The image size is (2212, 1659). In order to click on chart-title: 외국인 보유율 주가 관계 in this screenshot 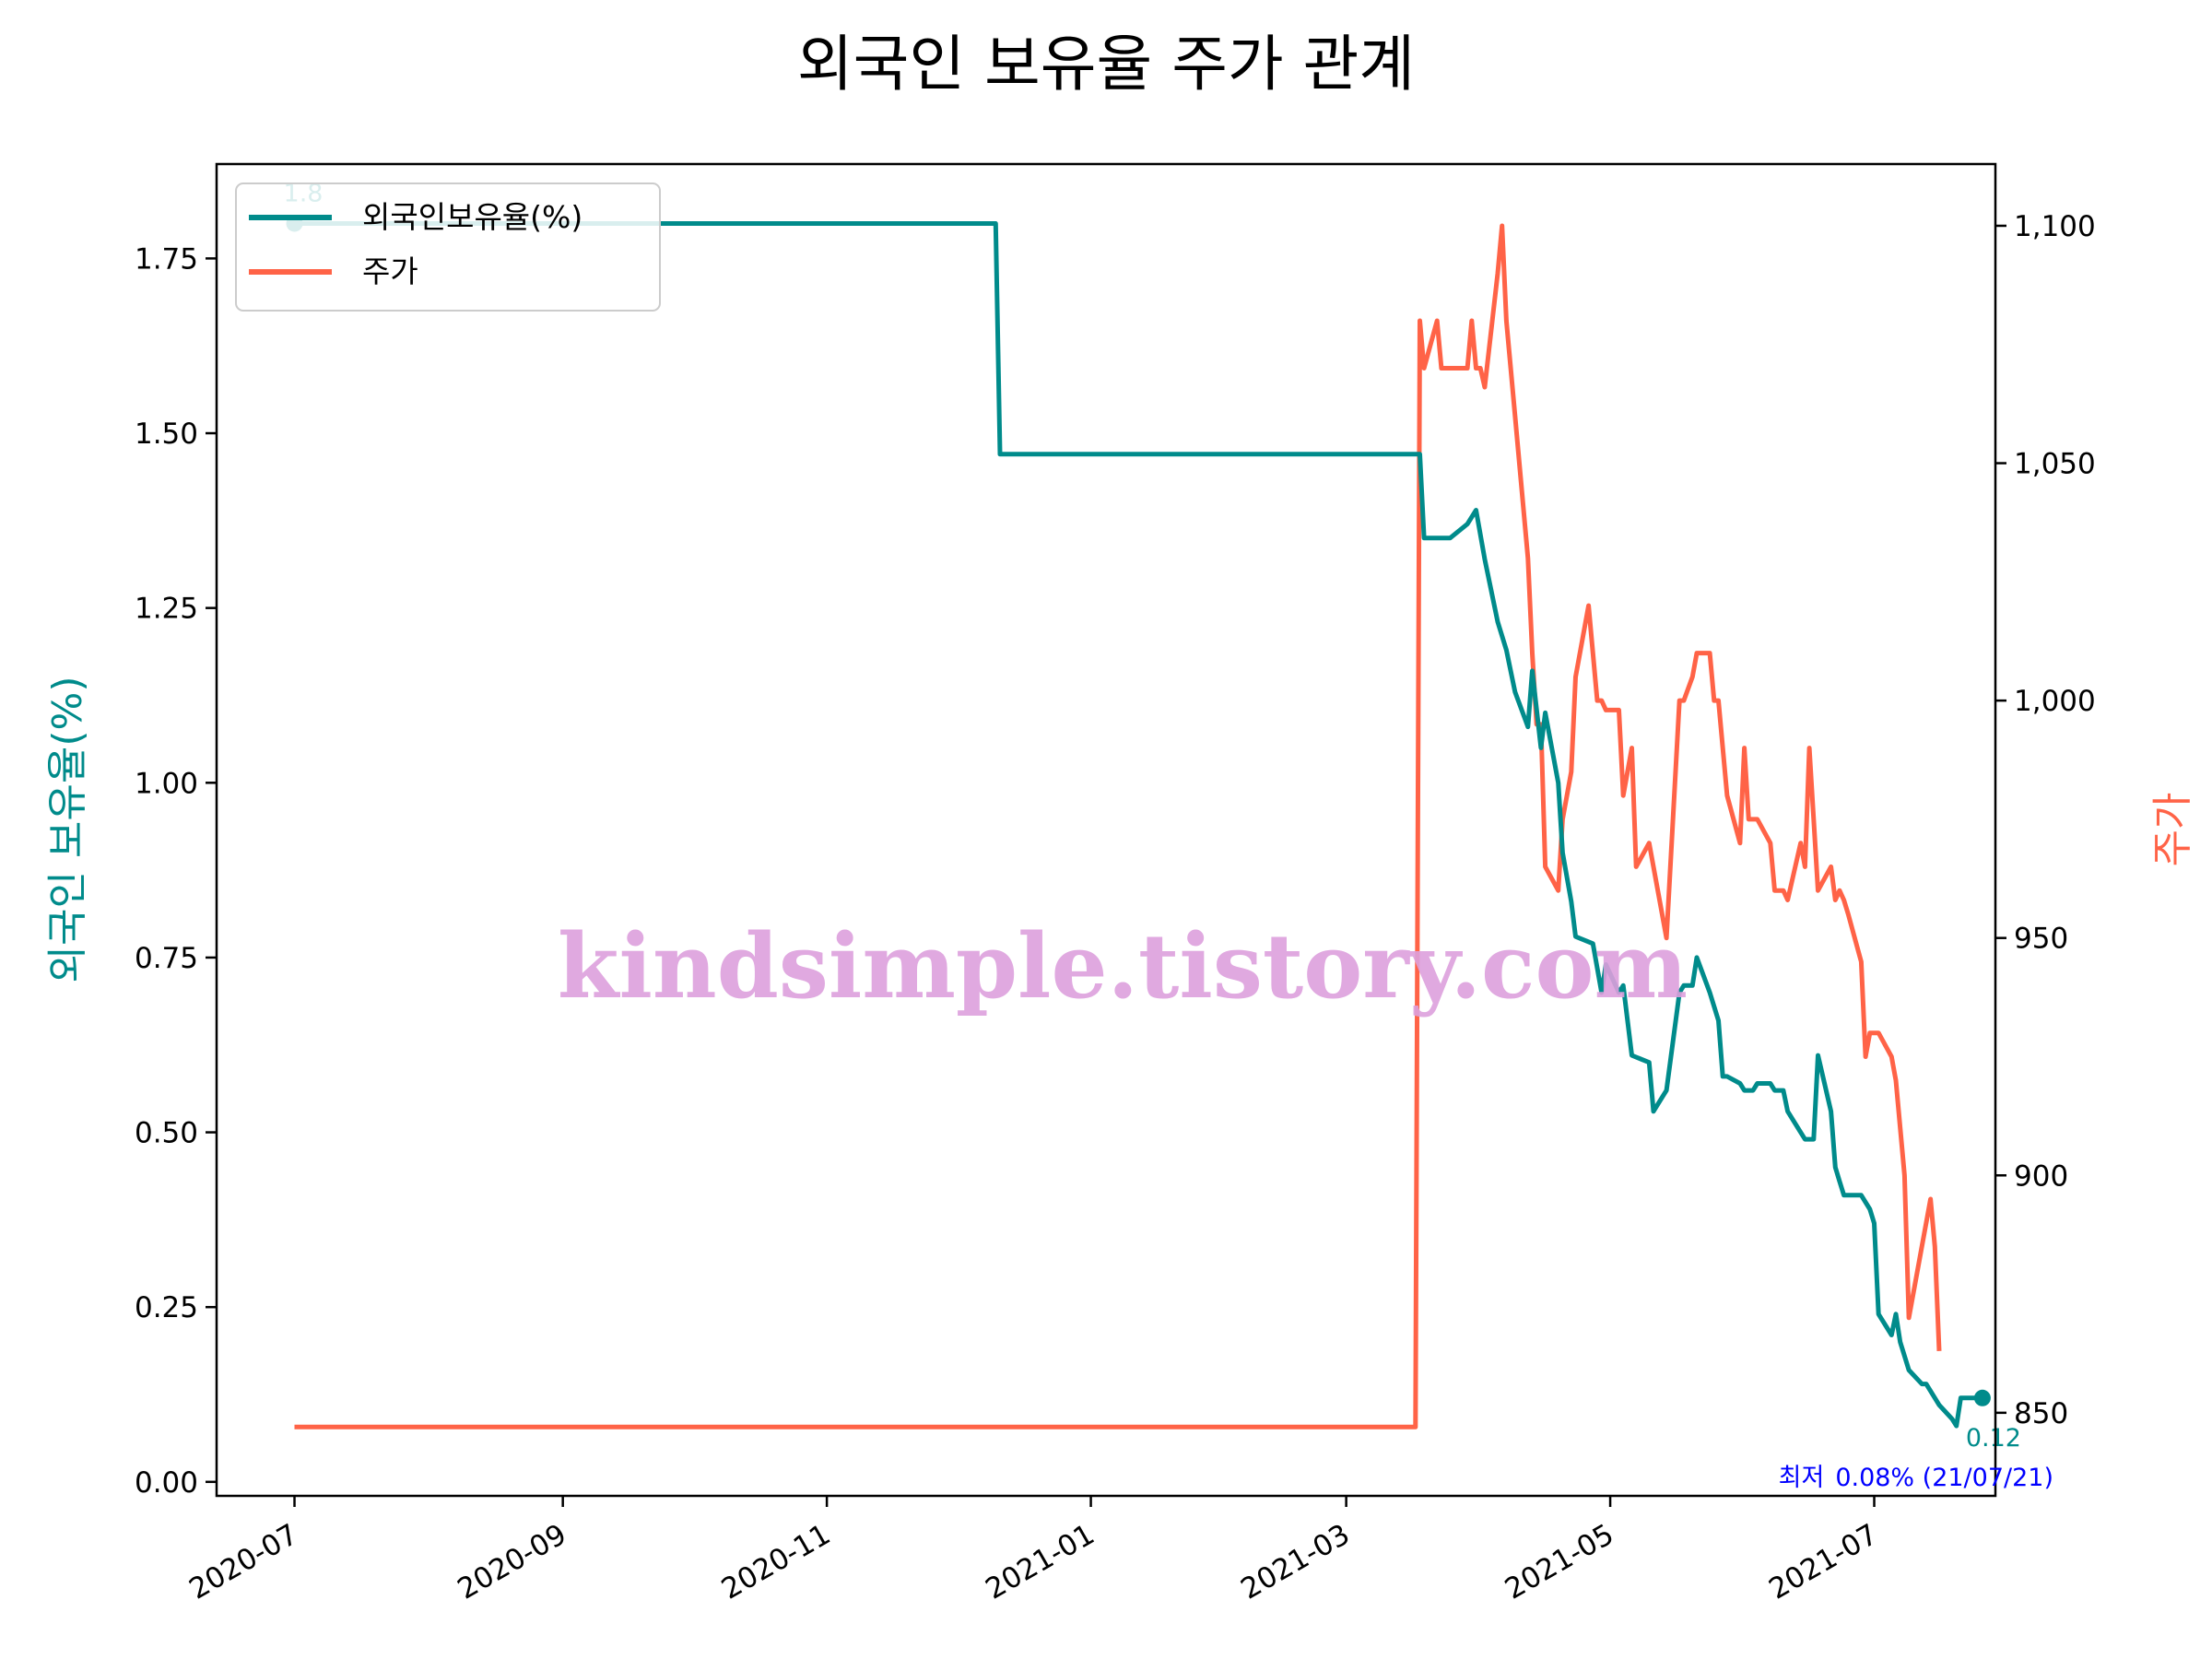, I will do `click(1106, 64)`.